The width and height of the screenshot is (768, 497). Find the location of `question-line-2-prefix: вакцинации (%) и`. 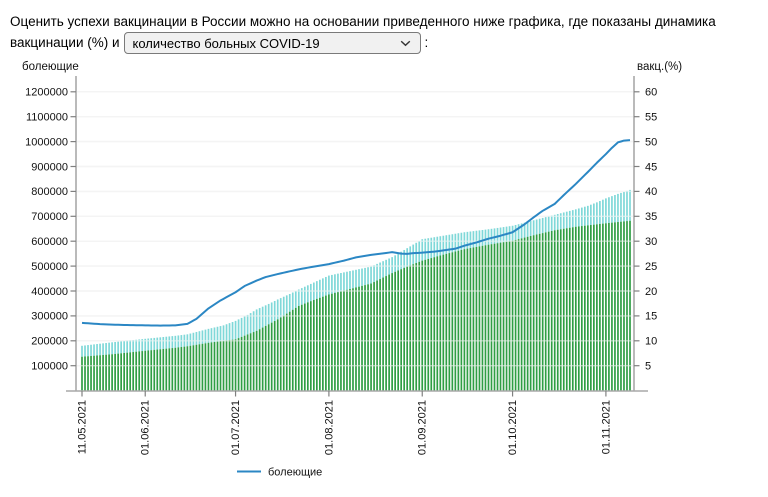

question-line-2-prefix: вакцинации (%) и is located at coordinates (65, 42).